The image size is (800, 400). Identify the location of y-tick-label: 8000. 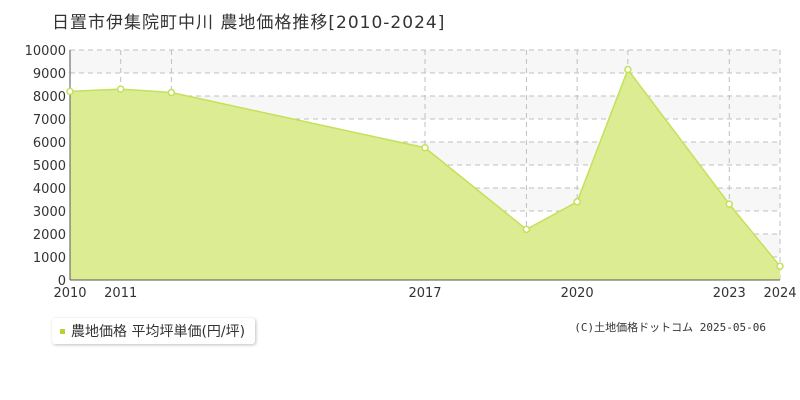
(49, 97).